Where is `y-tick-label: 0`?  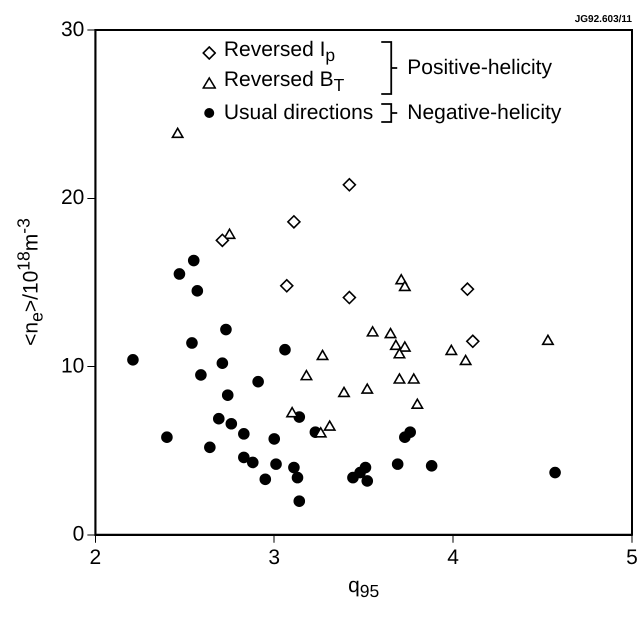
y-tick-label: 0 is located at coordinates (78, 534).